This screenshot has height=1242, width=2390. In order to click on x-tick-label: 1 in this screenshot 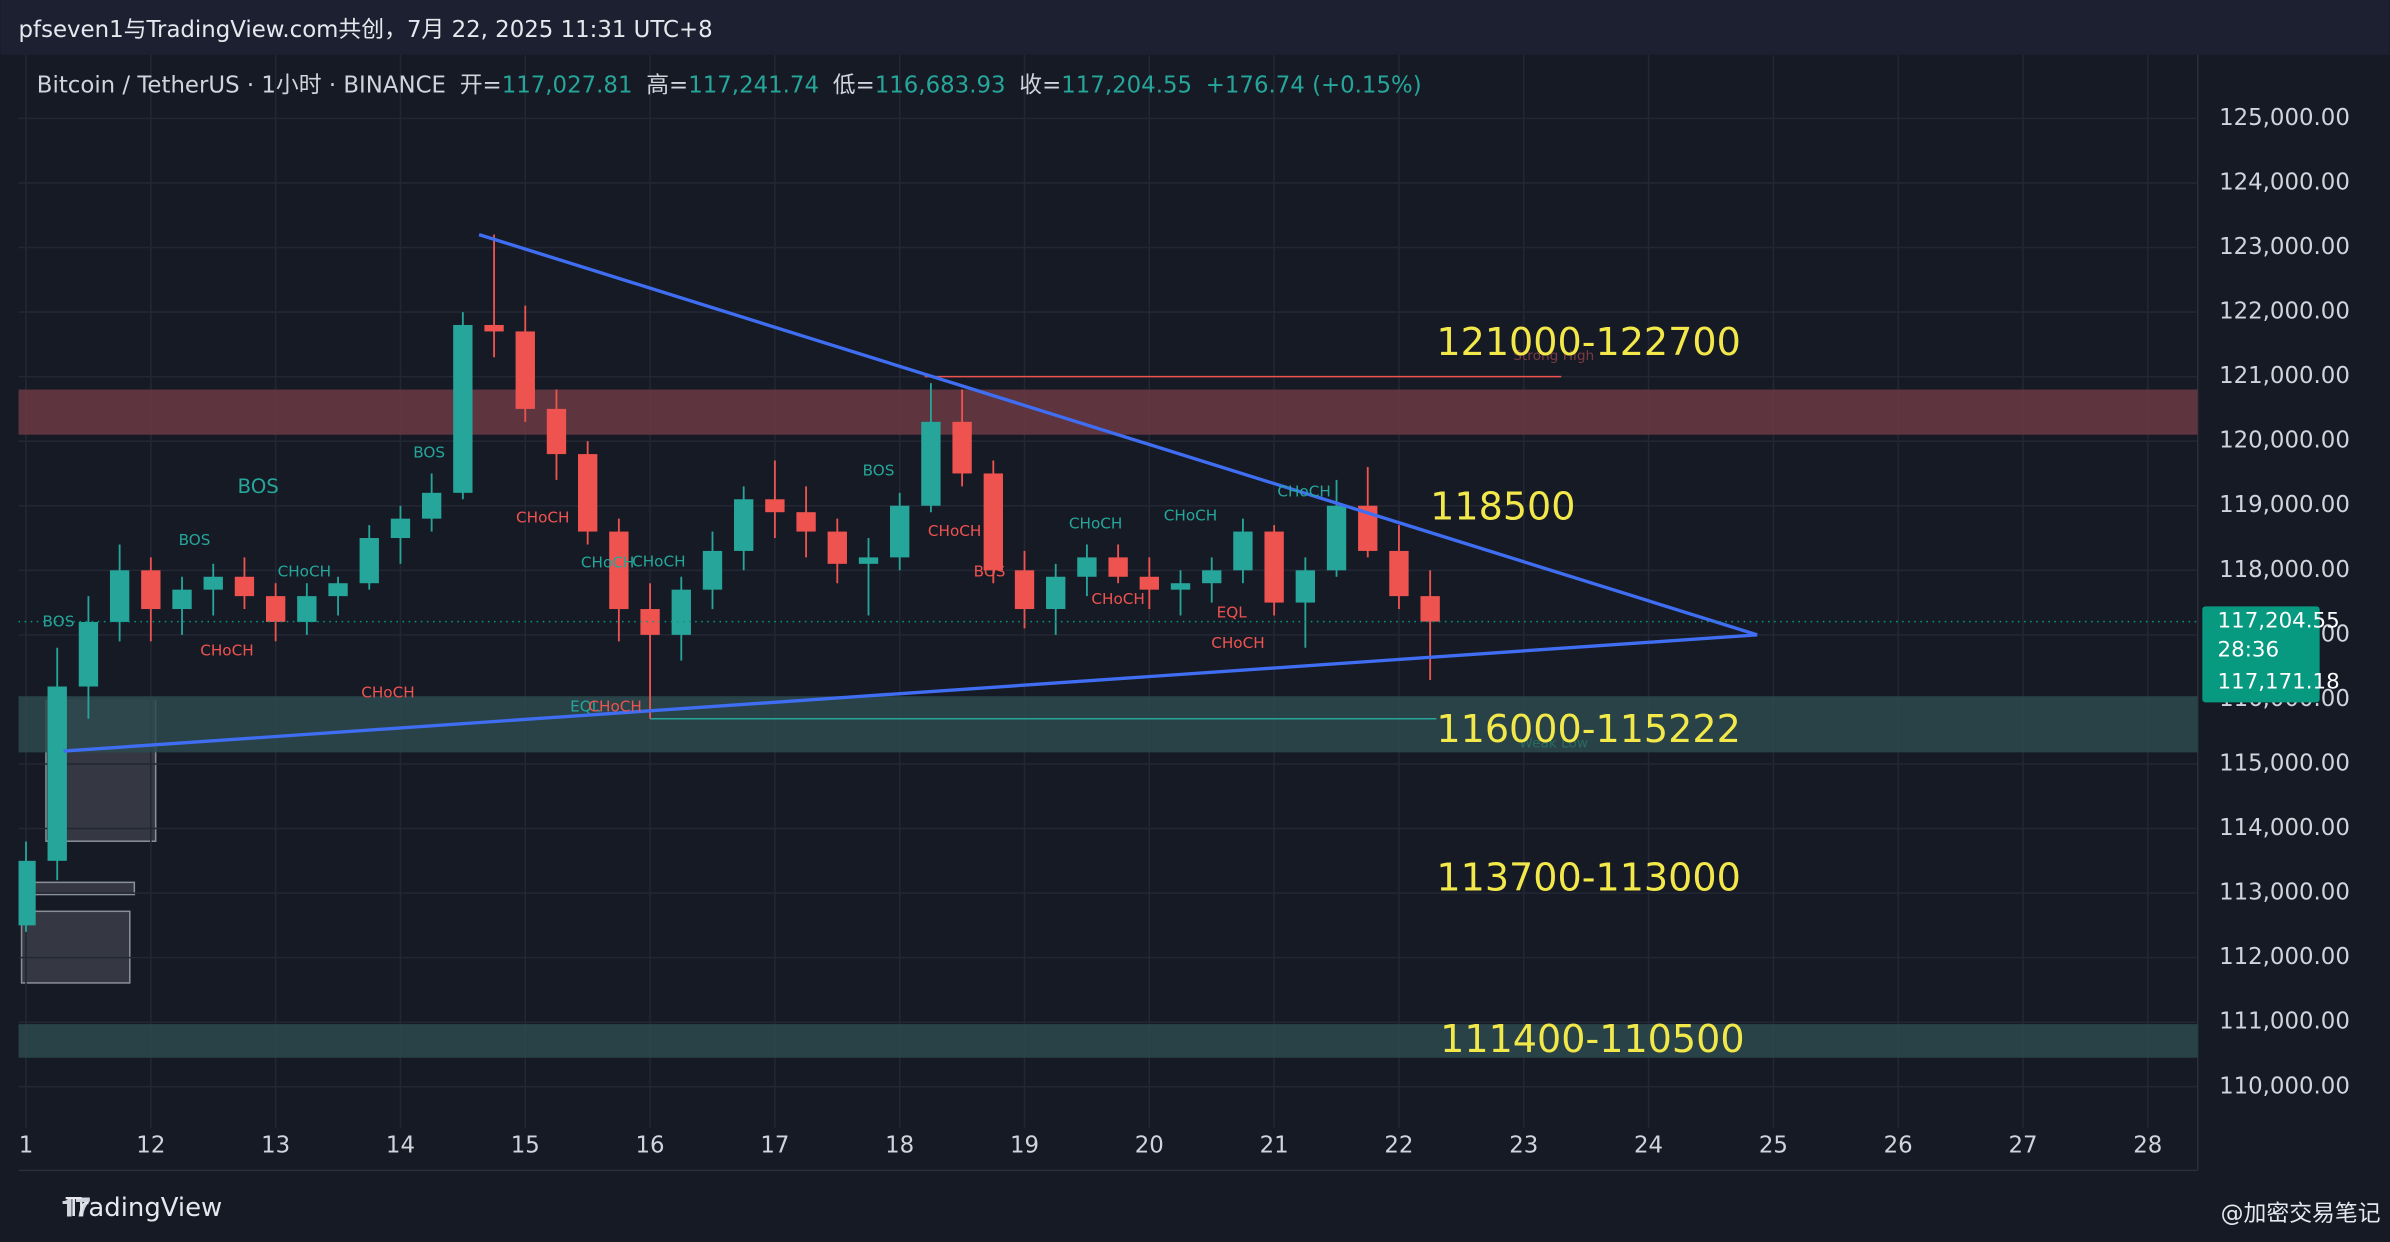, I will do `click(26, 1145)`.